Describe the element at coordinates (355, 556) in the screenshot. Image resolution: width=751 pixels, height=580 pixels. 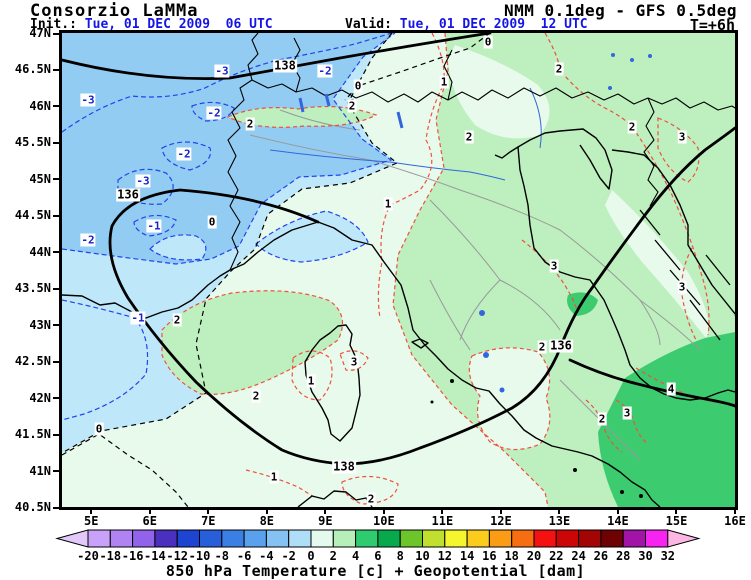
I see `colorbar-value: 4` at that location.